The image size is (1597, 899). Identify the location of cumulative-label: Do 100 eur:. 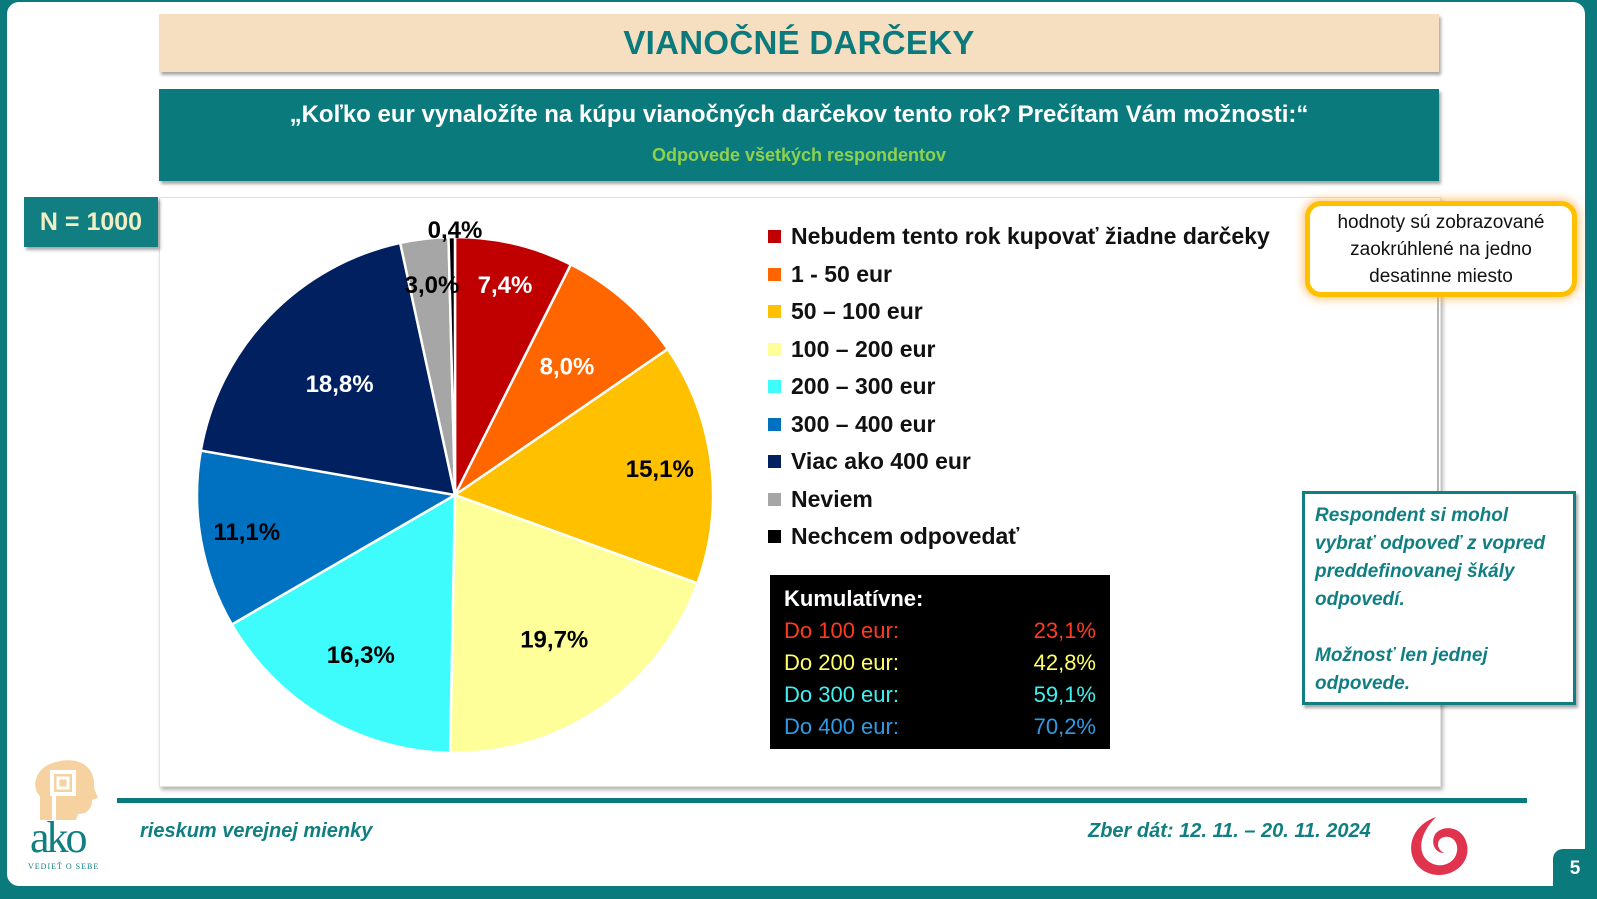
(841, 630).